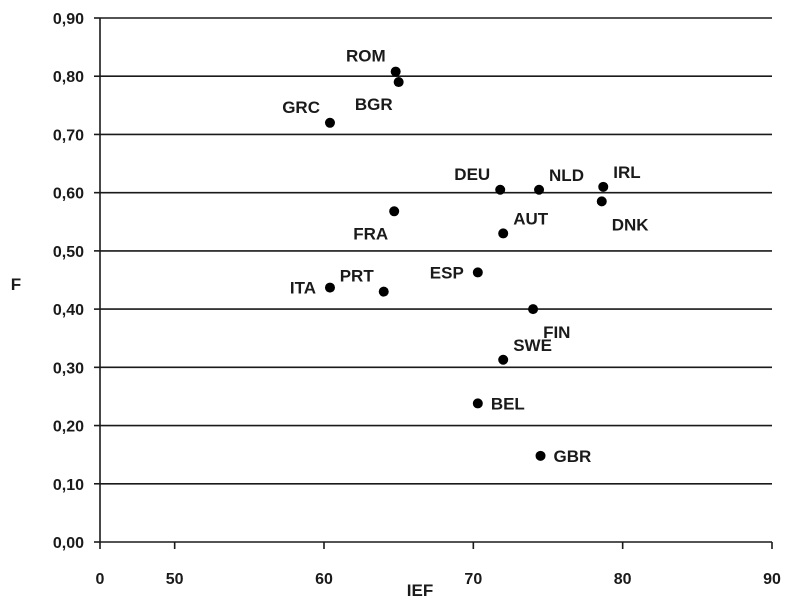 The width and height of the screenshot is (788, 601). Describe the element at coordinates (324, 579) in the screenshot. I see `x-tick-label: 60` at that location.